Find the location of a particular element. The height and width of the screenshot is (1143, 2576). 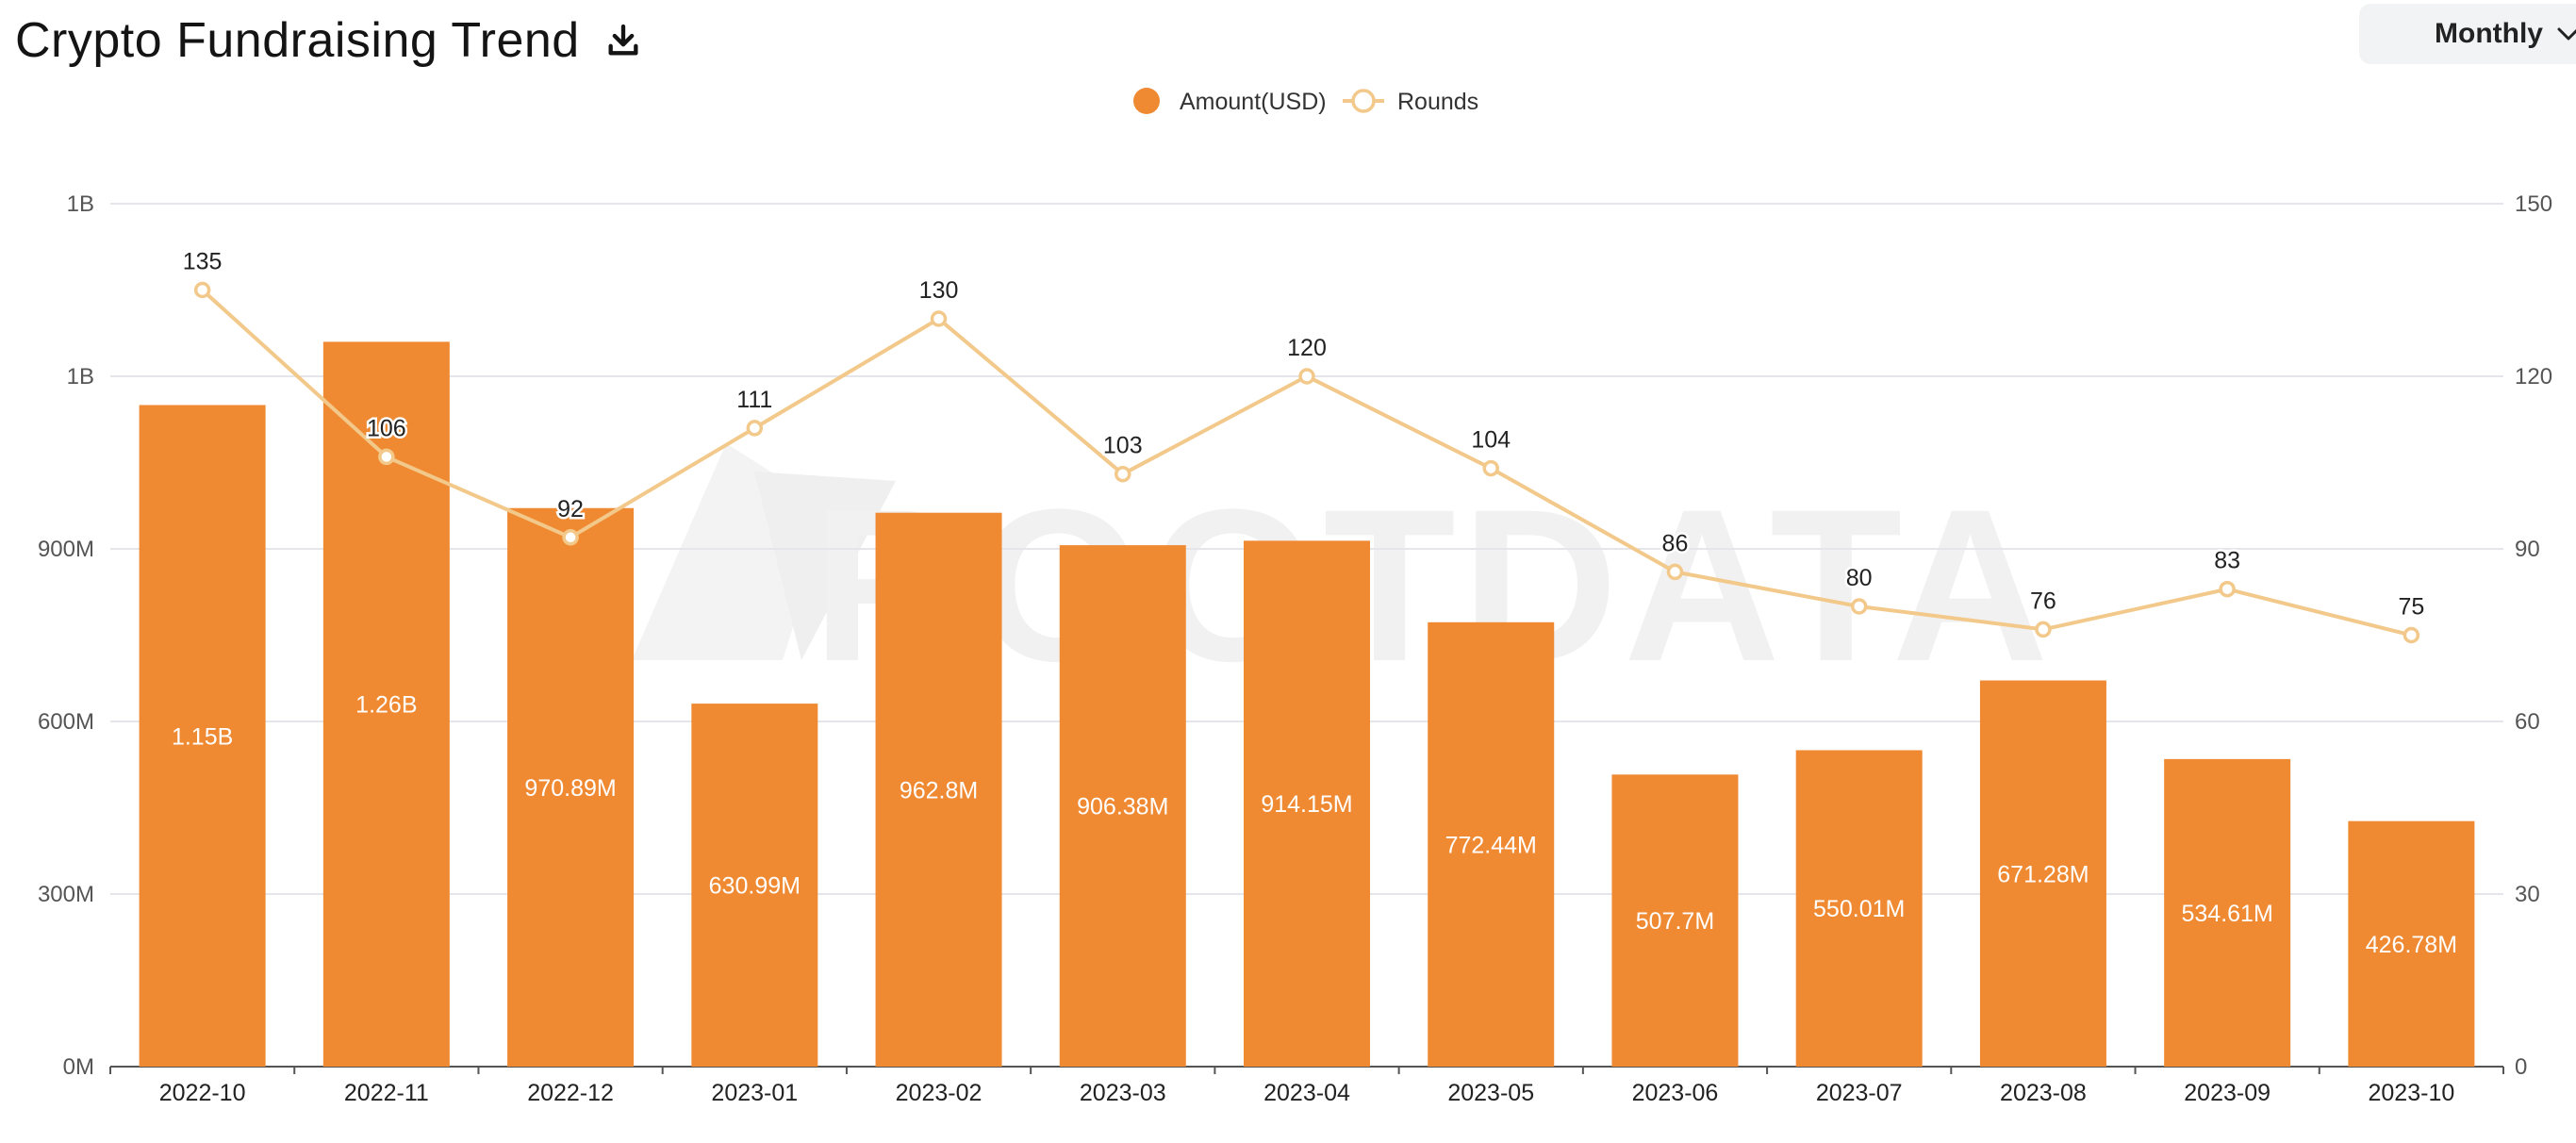

y-axis-right-tick: 0 is located at coordinates (2521, 1067).